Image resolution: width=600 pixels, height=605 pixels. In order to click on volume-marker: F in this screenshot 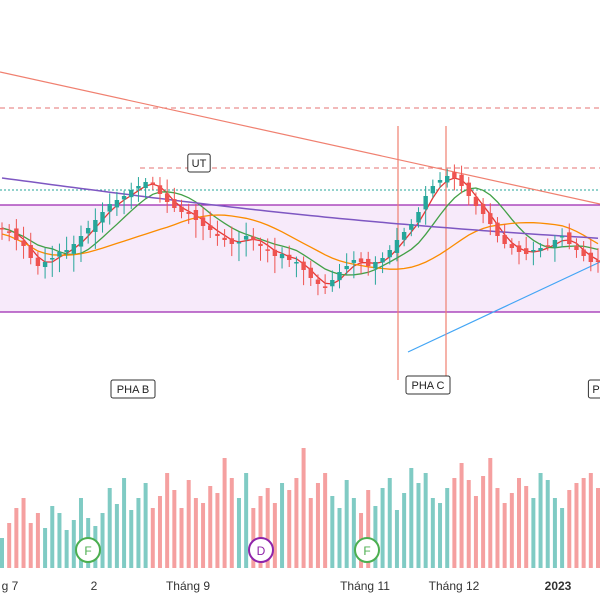, I will do `click(88, 550)`.